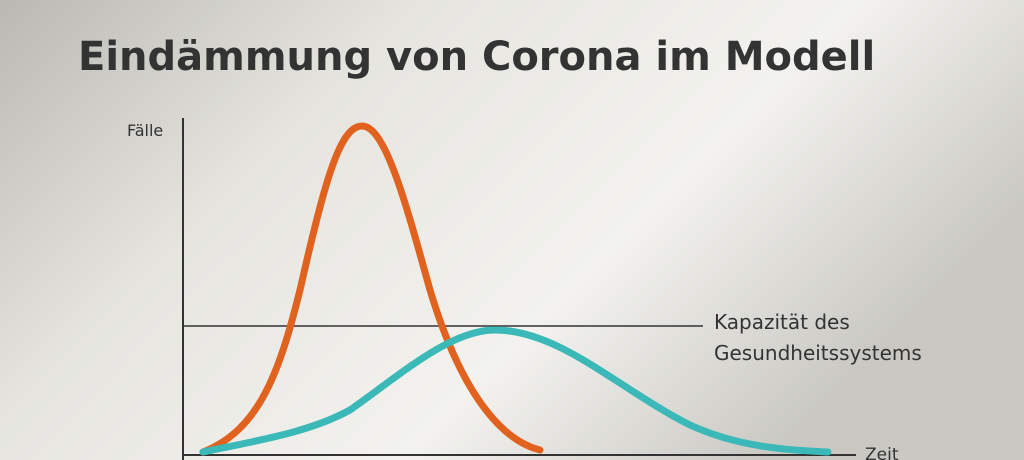 The height and width of the screenshot is (460, 1024). What do you see at coordinates (882, 452) in the screenshot?
I see `x-axis-label: Zeit` at bounding box center [882, 452].